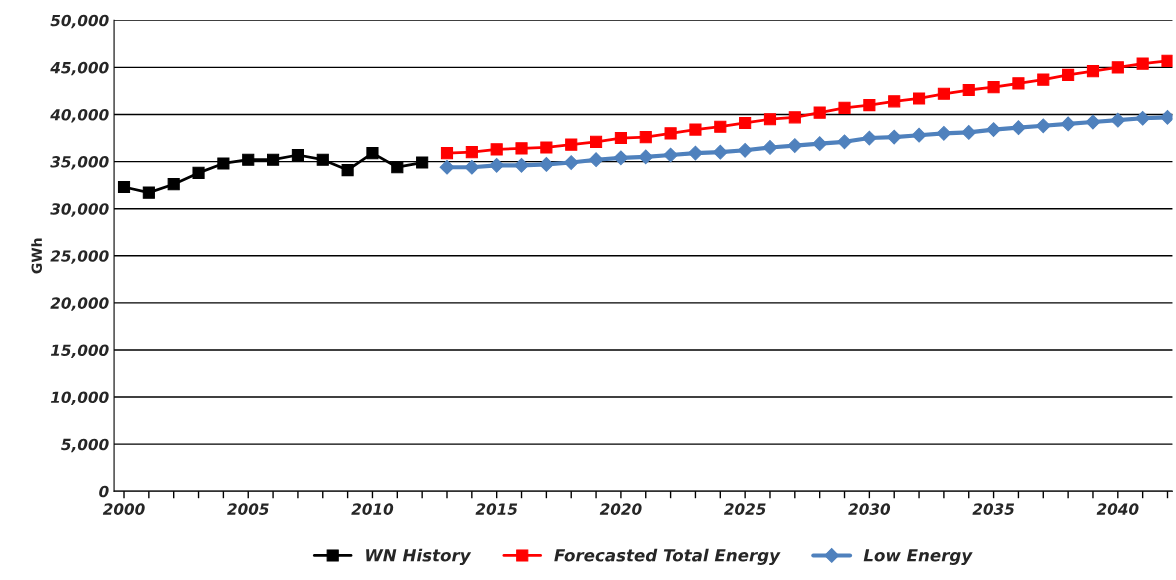 The height and width of the screenshot is (580, 1176). Describe the element at coordinates (79, 398) in the screenshot. I see `y-tick-label: 10,000` at that location.